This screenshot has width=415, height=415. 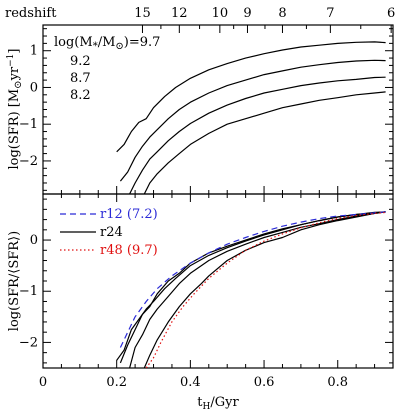 What do you see at coordinates (391, 13) in the screenshot?
I see `redshift-tick-label: 6` at bounding box center [391, 13].